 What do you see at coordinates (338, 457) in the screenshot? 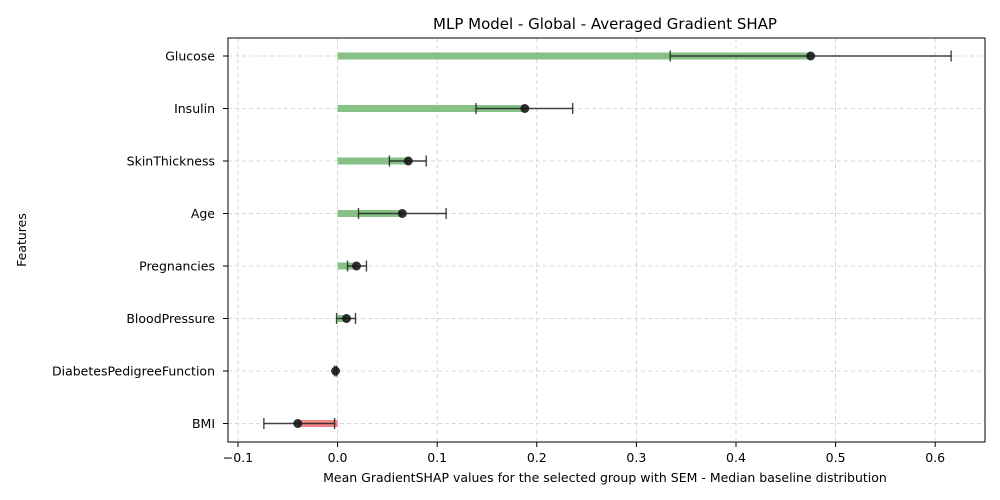
I see `x-tick-label: 0.0` at bounding box center [338, 457].